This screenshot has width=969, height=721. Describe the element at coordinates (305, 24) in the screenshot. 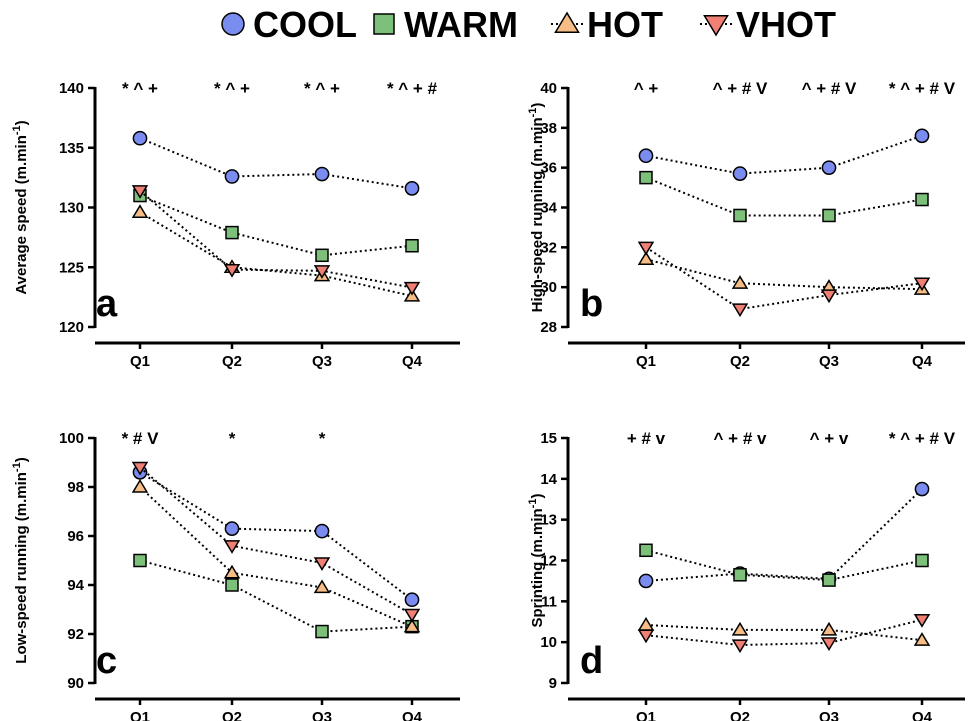

I see `legend-label-cool: COOL` at that location.